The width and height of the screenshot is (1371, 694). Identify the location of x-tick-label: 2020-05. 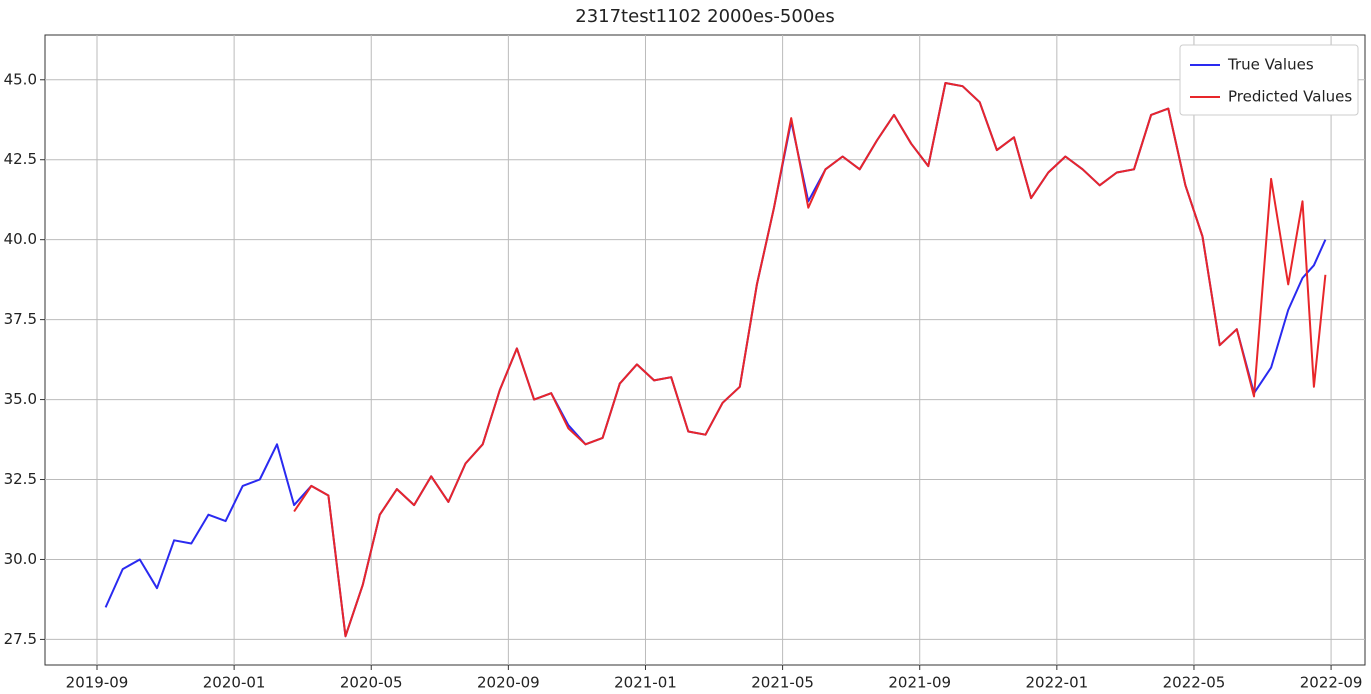
(371, 683).